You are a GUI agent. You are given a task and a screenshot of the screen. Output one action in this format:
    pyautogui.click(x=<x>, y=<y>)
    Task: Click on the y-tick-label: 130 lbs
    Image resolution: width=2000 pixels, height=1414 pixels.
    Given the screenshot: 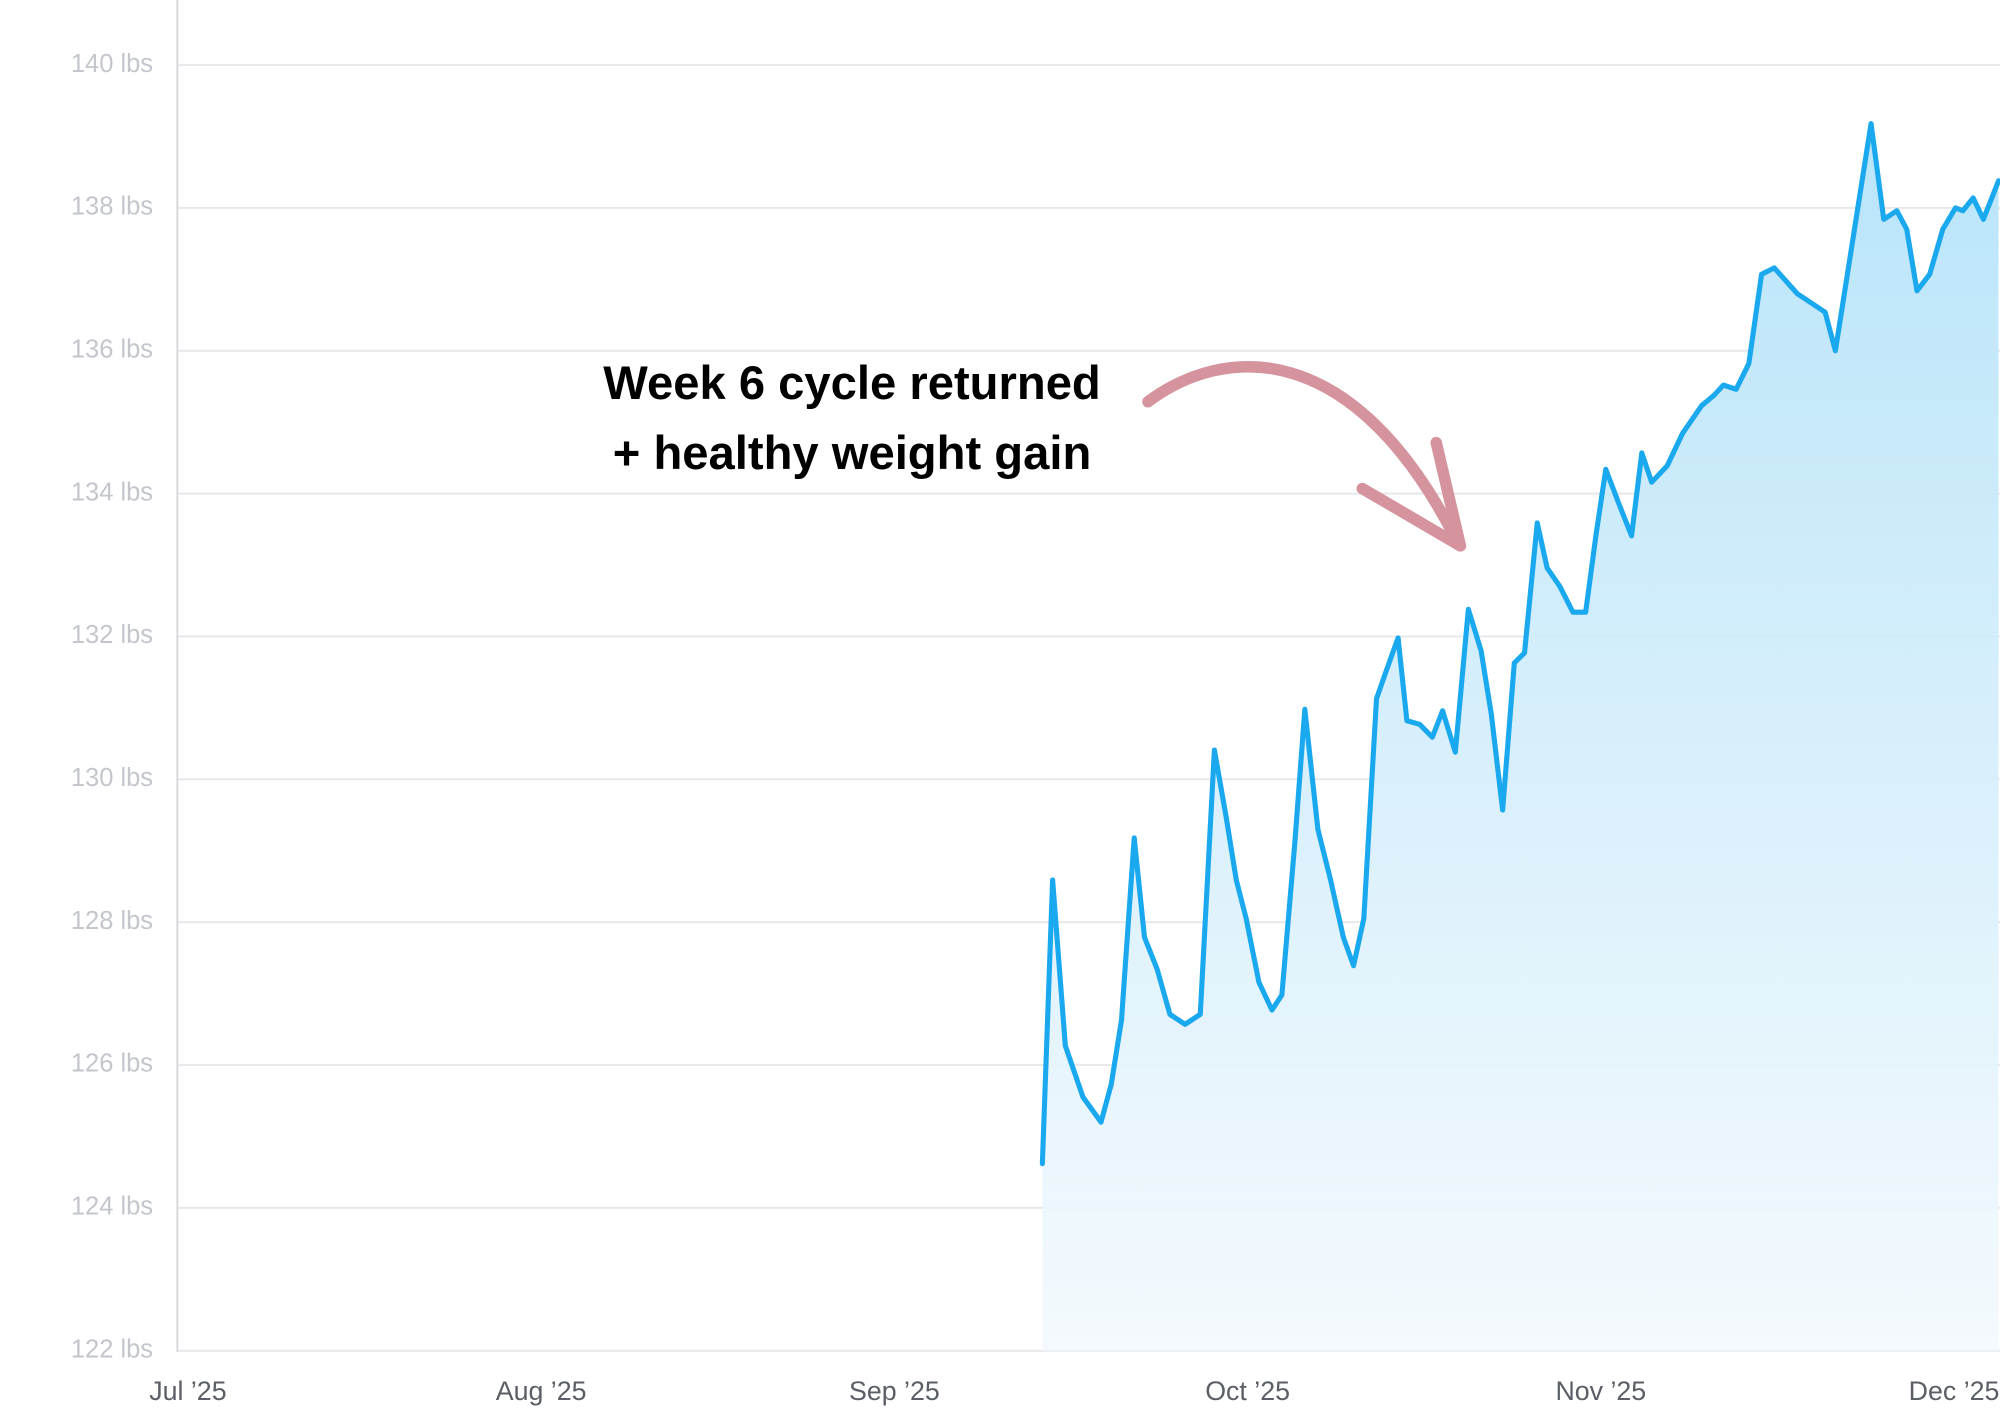 What is the action you would take?
    pyautogui.click(x=112, y=778)
    